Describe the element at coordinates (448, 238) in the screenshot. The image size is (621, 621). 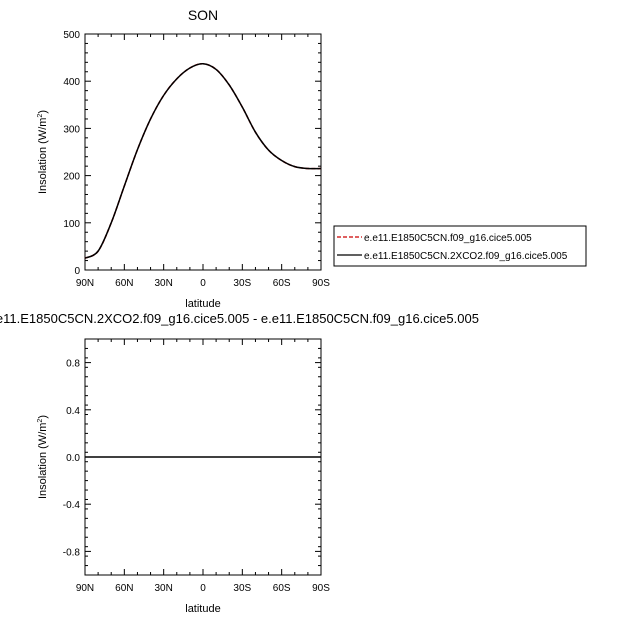
I see `legend-label-control: e.e11.E1850C5CN.f09_g16.cice5.005` at that location.